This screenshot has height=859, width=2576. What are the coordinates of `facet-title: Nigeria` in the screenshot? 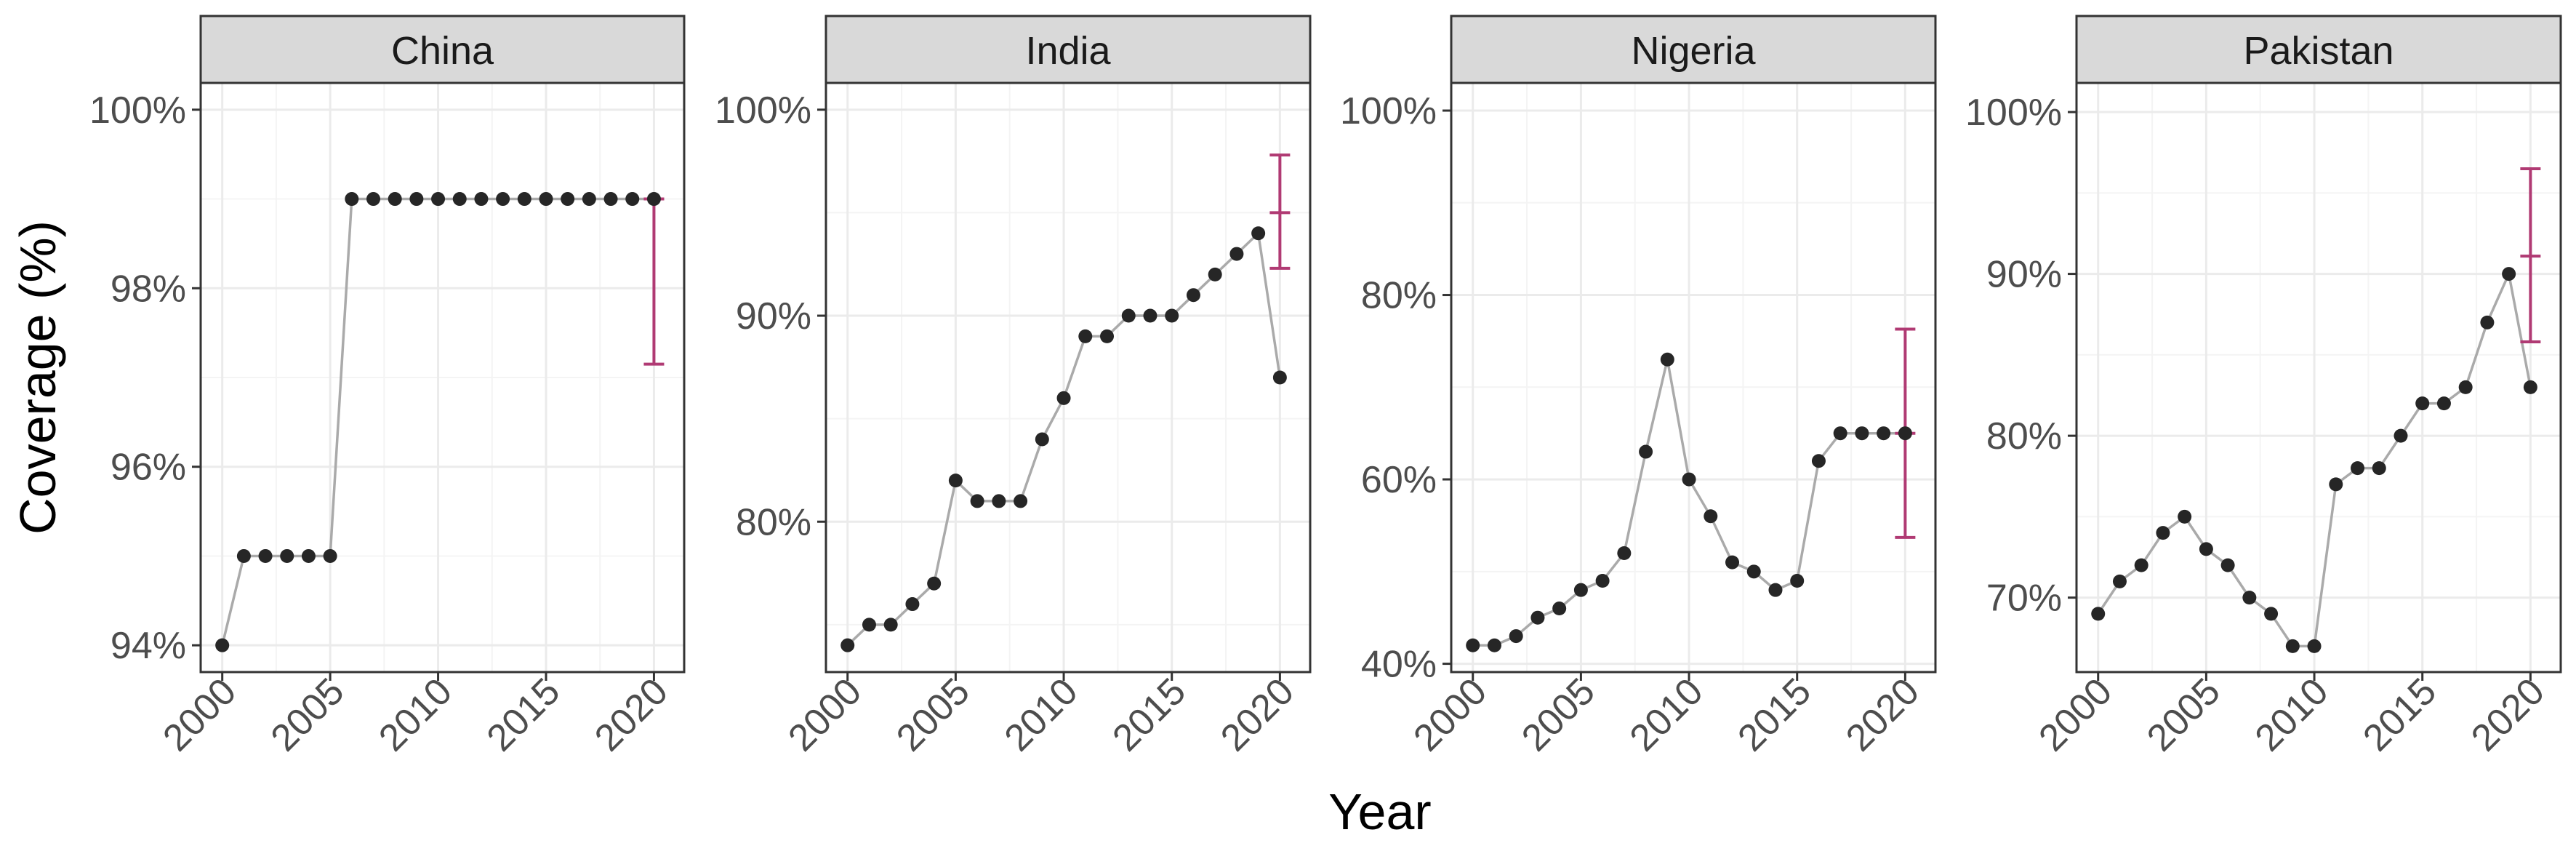 It's located at (1694, 51).